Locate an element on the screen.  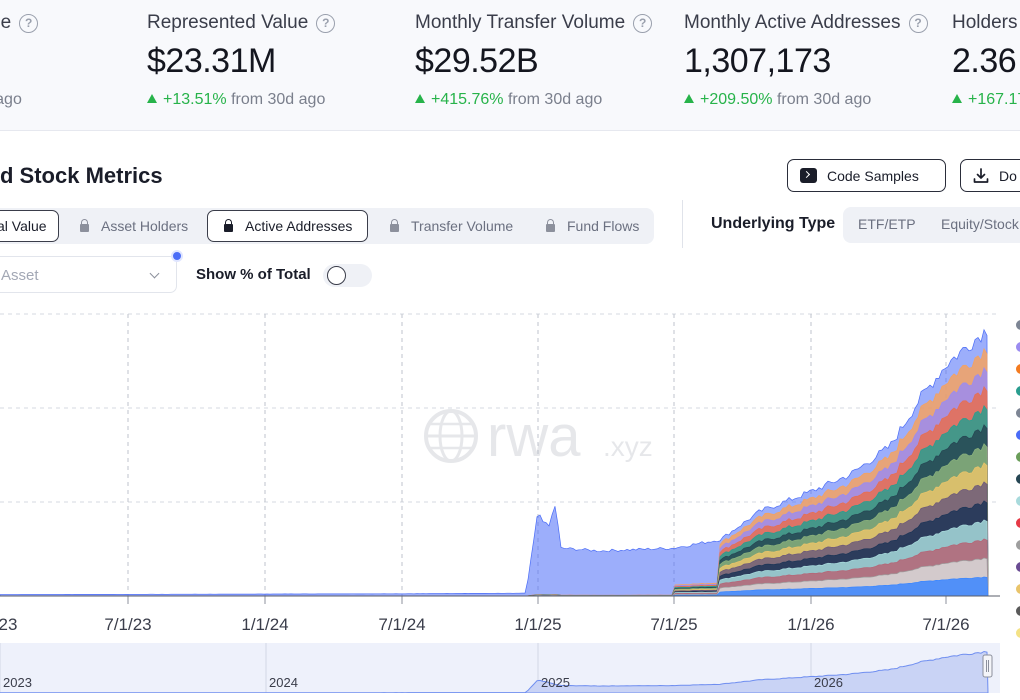
x-tick-label: 7/1/23 is located at coordinates (127, 623).